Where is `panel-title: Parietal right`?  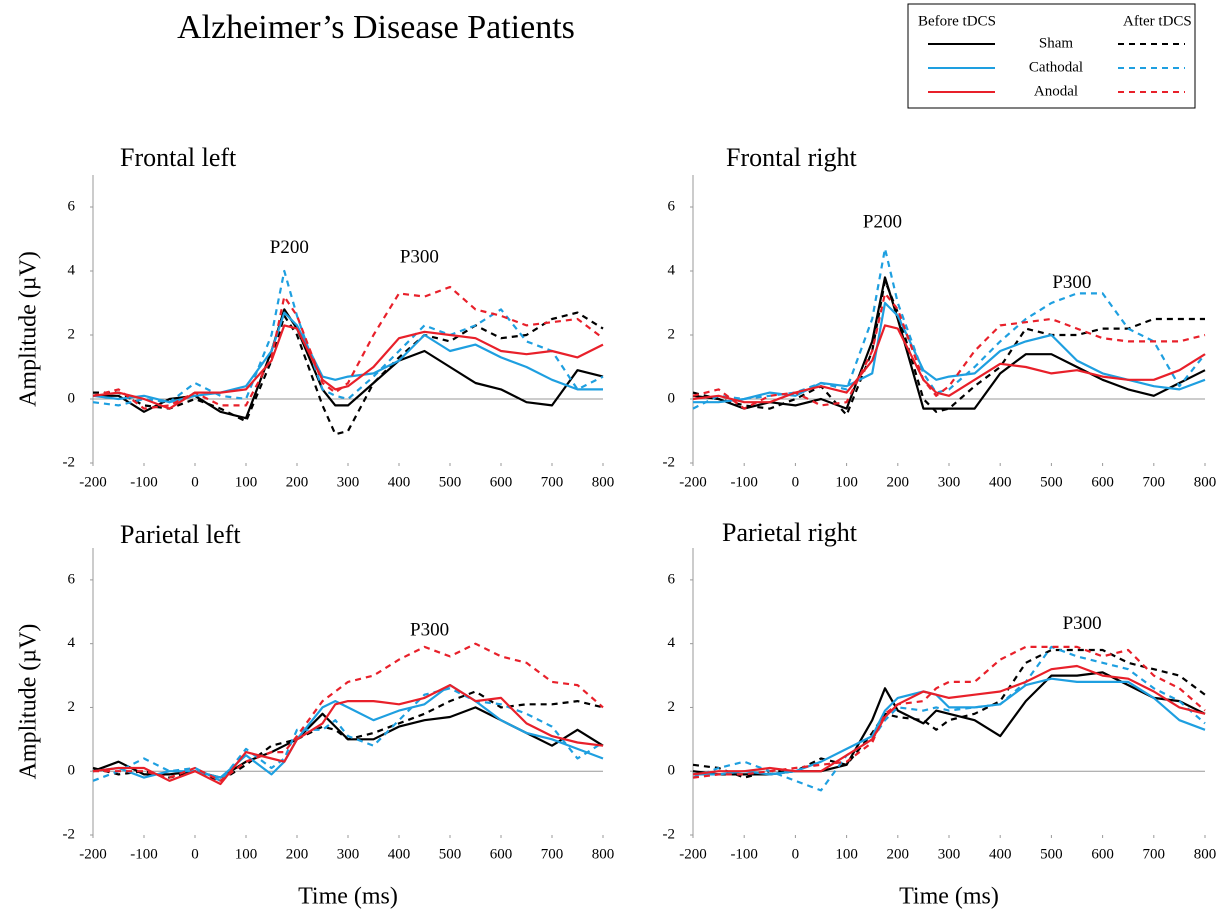
panel-title: Parietal right is located at coordinates (790, 532).